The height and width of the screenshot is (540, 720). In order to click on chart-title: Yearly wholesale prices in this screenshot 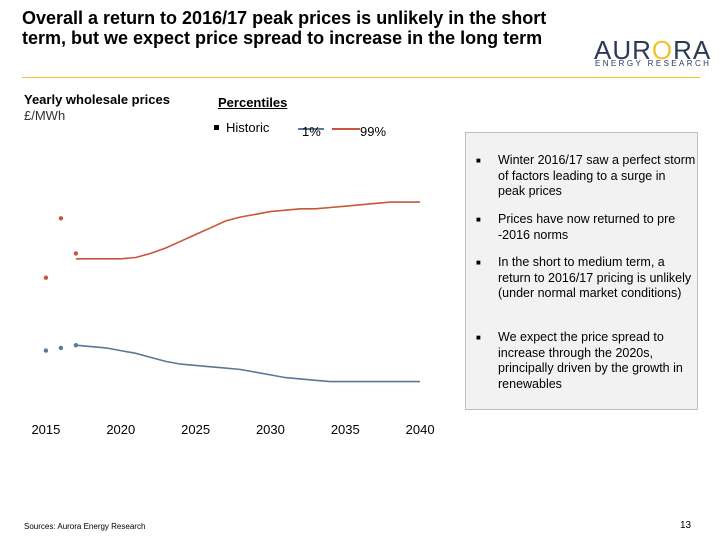, I will do `click(97, 99)`.